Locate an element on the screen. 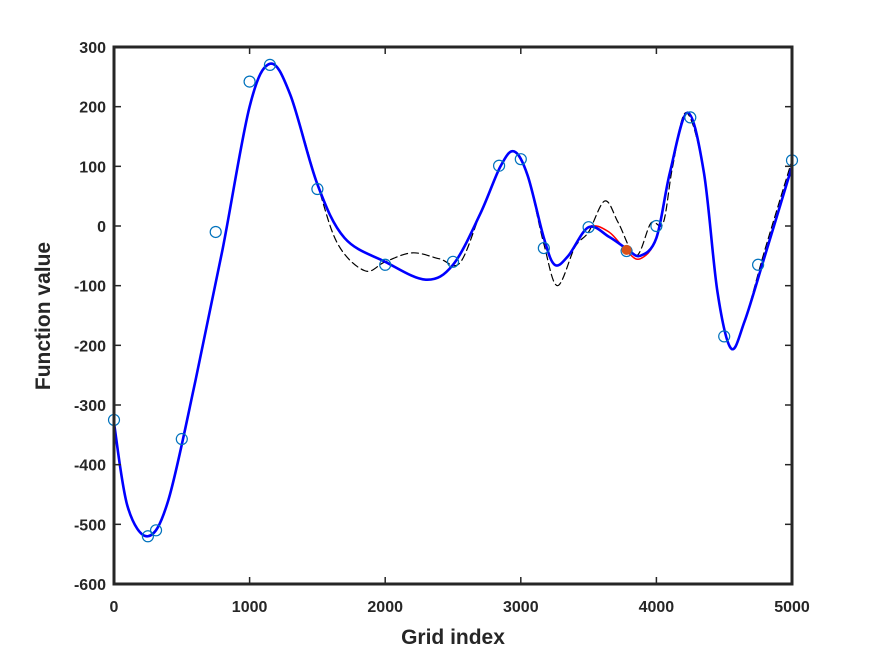 The image size is (875, 656). x-tick-label: 2000 is located at coordinates (385, 607).